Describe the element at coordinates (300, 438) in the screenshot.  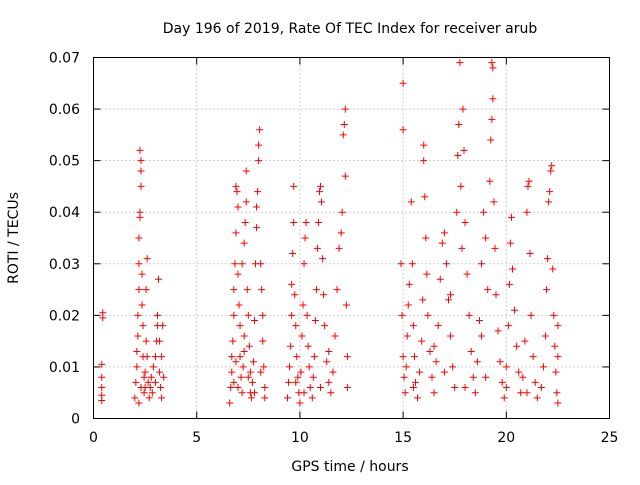
I see `x-tick-label: 10` at that location.